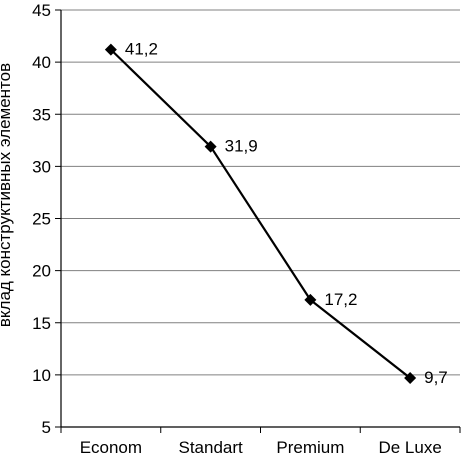  What do you see at coordinates (111, 447) in the screenshot?
I see `x-tick-label: Econom` at bounding box center [111, 447].